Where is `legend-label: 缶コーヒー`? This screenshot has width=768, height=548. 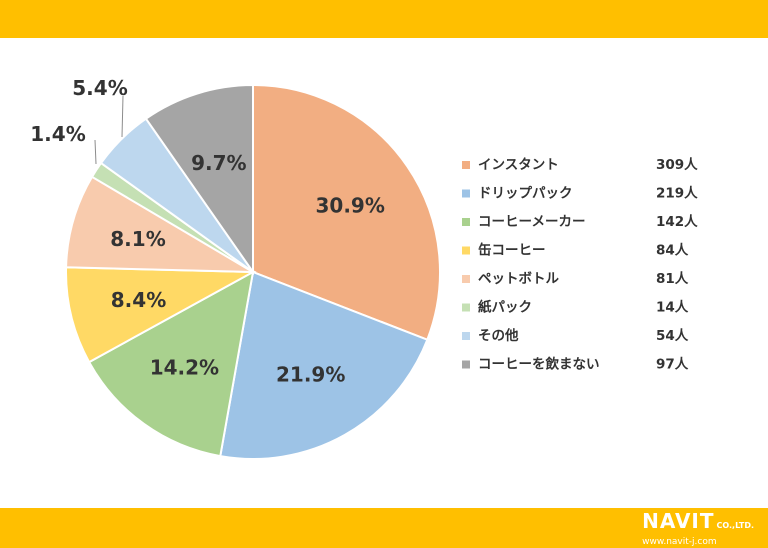 legend-label: 缶コーヒー is located at coordinates (512, 250).